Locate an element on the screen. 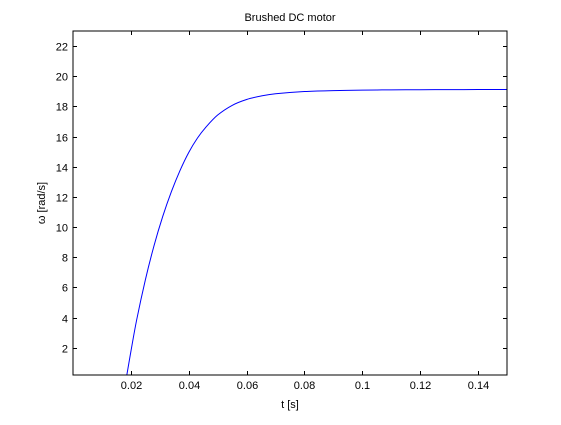  x-tick-label: 0.14 is located at coordinates (478, 386).